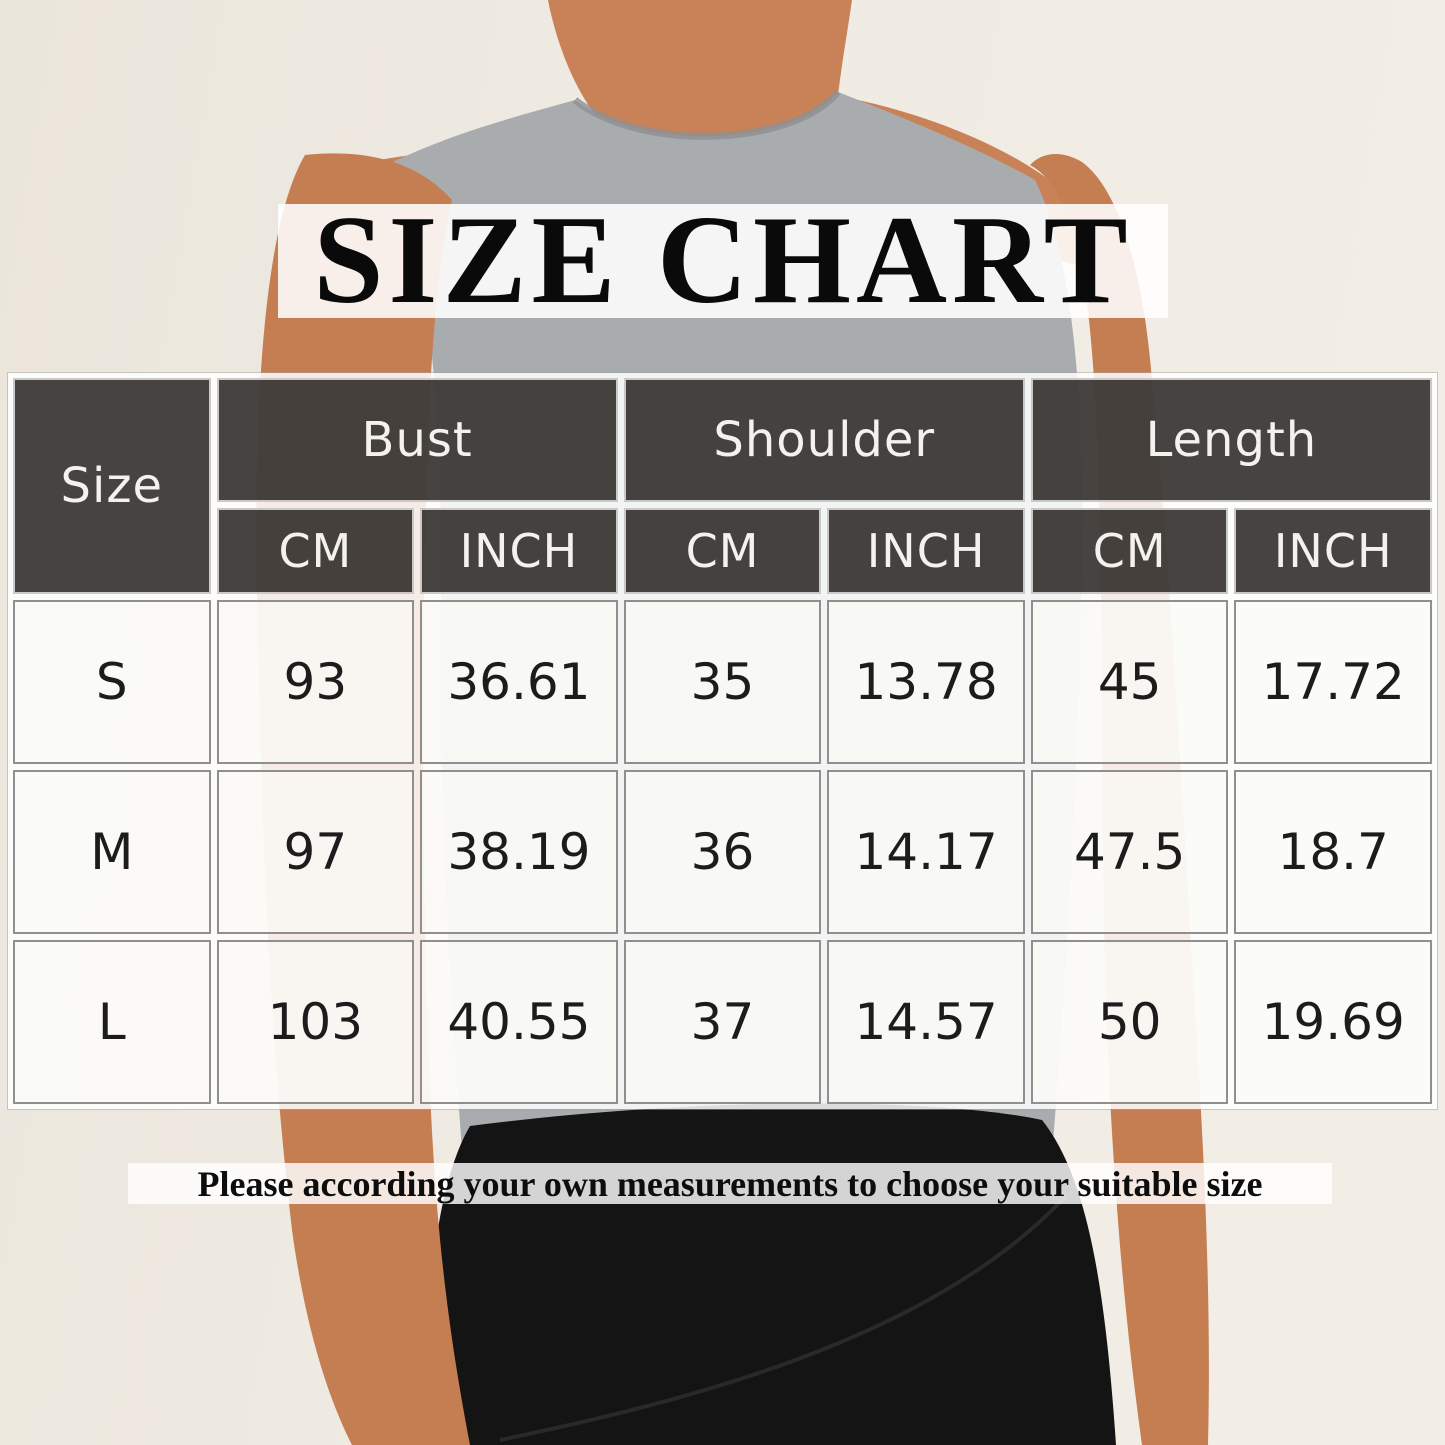  I want to click on page-title: SIZE CHART, so click(723, 260).